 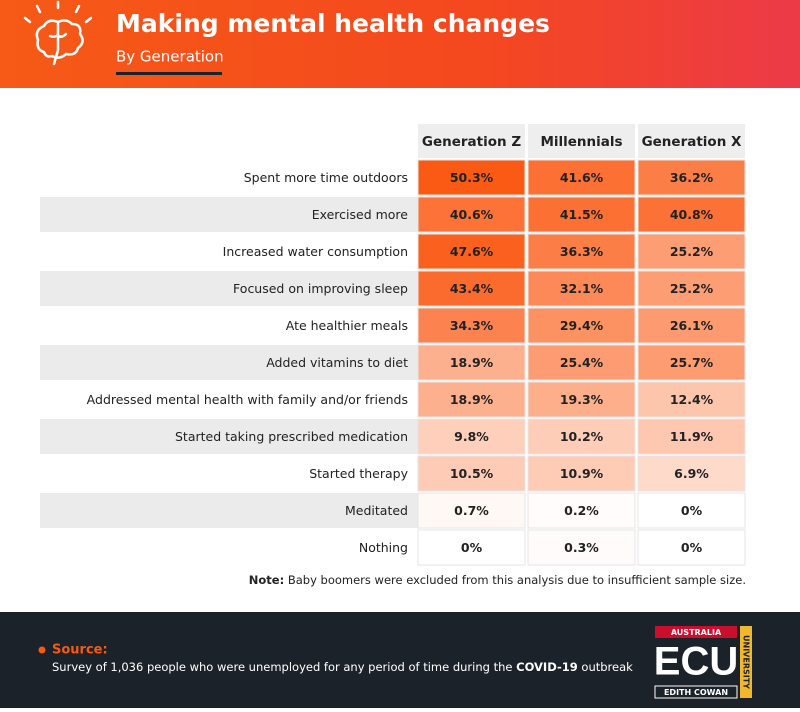 I want to click on column-header-bg, so click(x=471, y=141).